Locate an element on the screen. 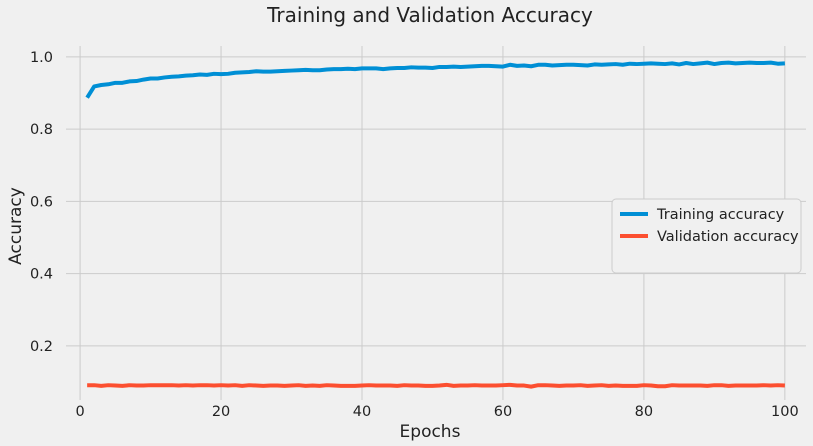 Image resolution: width=813 pixels, height=446 pixels. legend: Training accuracy Validation accuracy is located at coordinates (706, 236).